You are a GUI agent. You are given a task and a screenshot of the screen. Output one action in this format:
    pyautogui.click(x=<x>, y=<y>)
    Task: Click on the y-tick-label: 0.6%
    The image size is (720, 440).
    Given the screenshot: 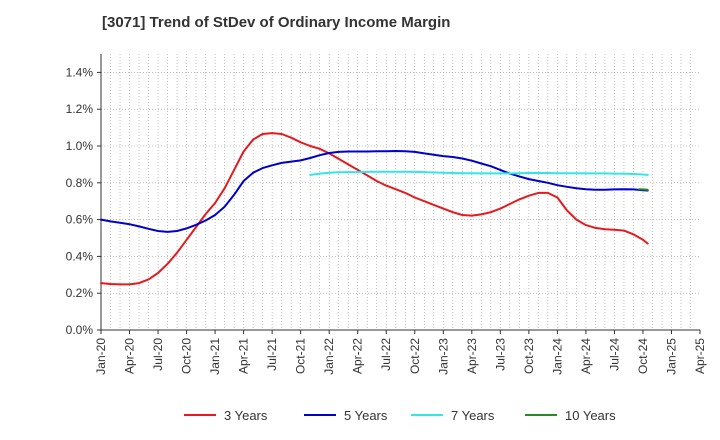 What is the action you would take?
    pyautogui.click(x=80, y=220)
    